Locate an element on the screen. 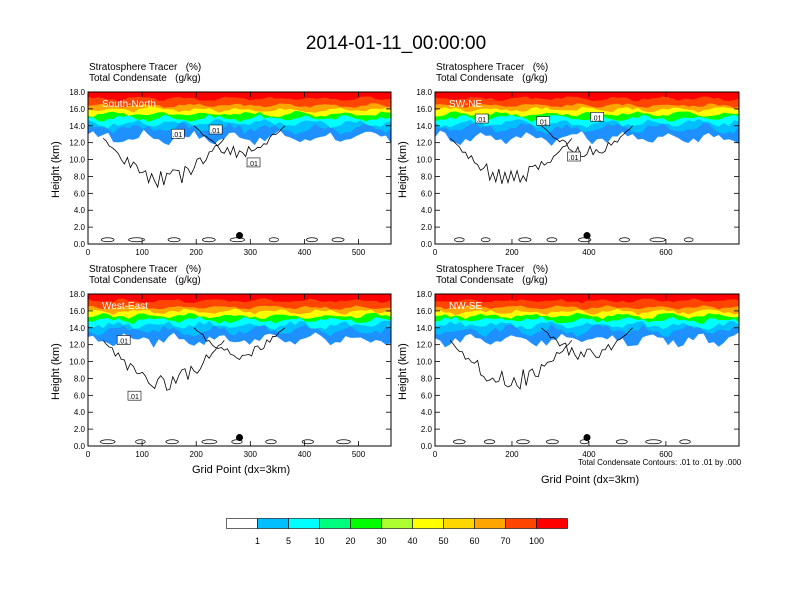 The image size is (792, 612). panel-1-contour-a is located at coordinates (163, 163).